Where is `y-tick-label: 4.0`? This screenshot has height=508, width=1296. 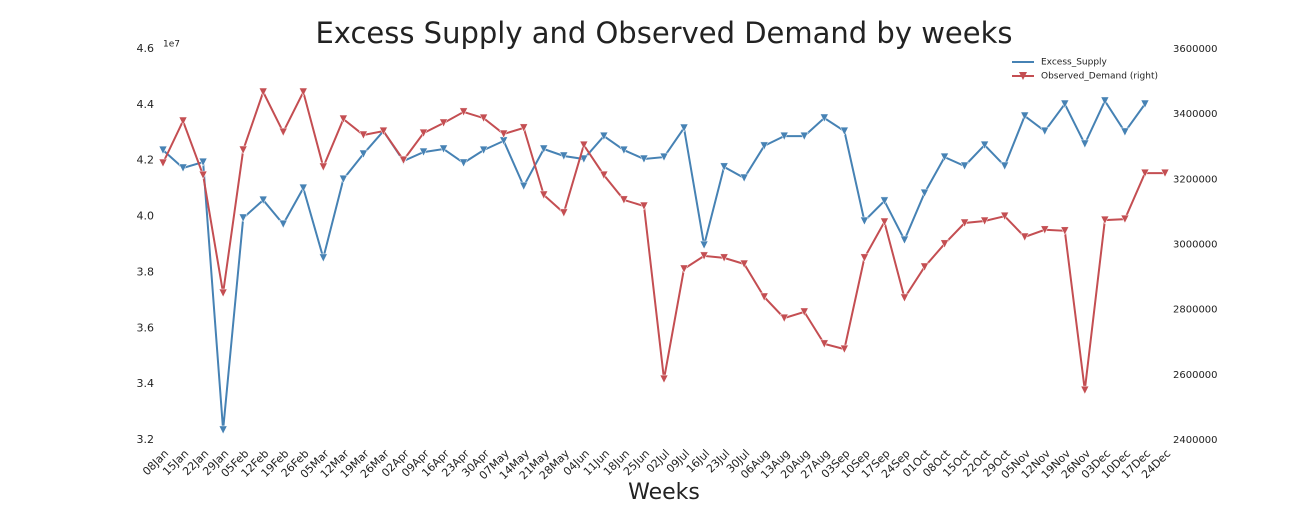 y-tick-label: 4.0 is located at coordinates (146, 216).